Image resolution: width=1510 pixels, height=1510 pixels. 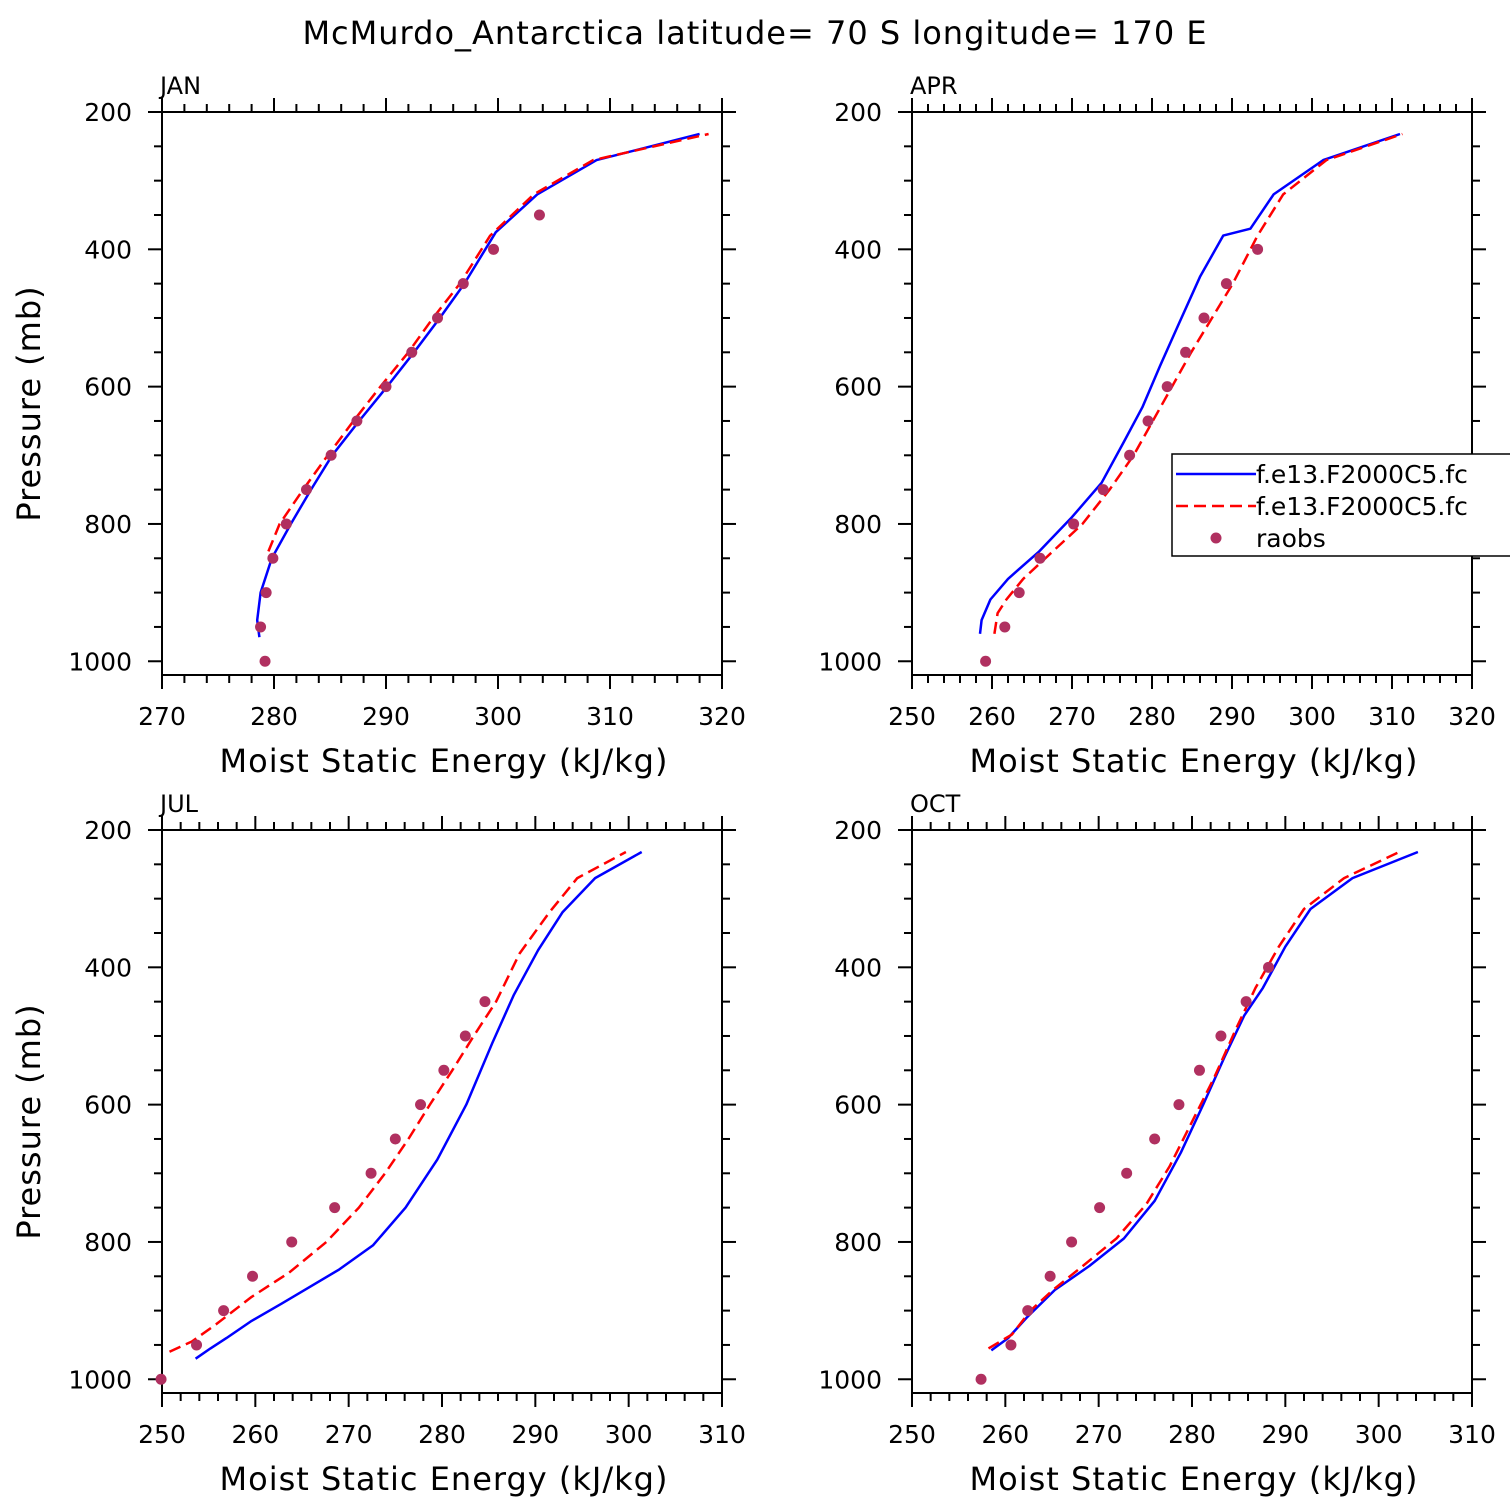 What do you see at coordinates (1192, 1434) in the screenshot?
I see `x-tick-label: 280` at bounding box center [1192, 1434].